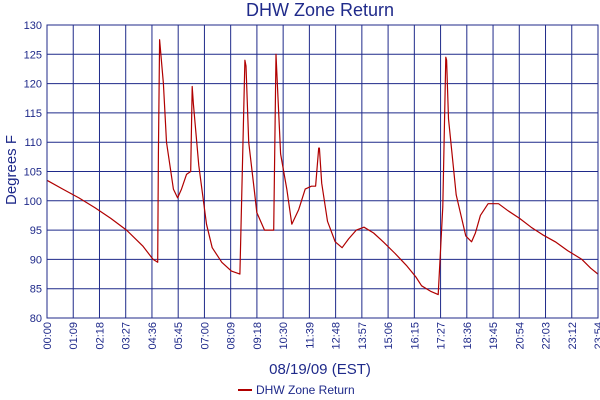 This screenshot has width=600, height=400. Describe the element at coordinates (520, 336) in the screenshot. I see `x-tick-label: 20:54` at that location.